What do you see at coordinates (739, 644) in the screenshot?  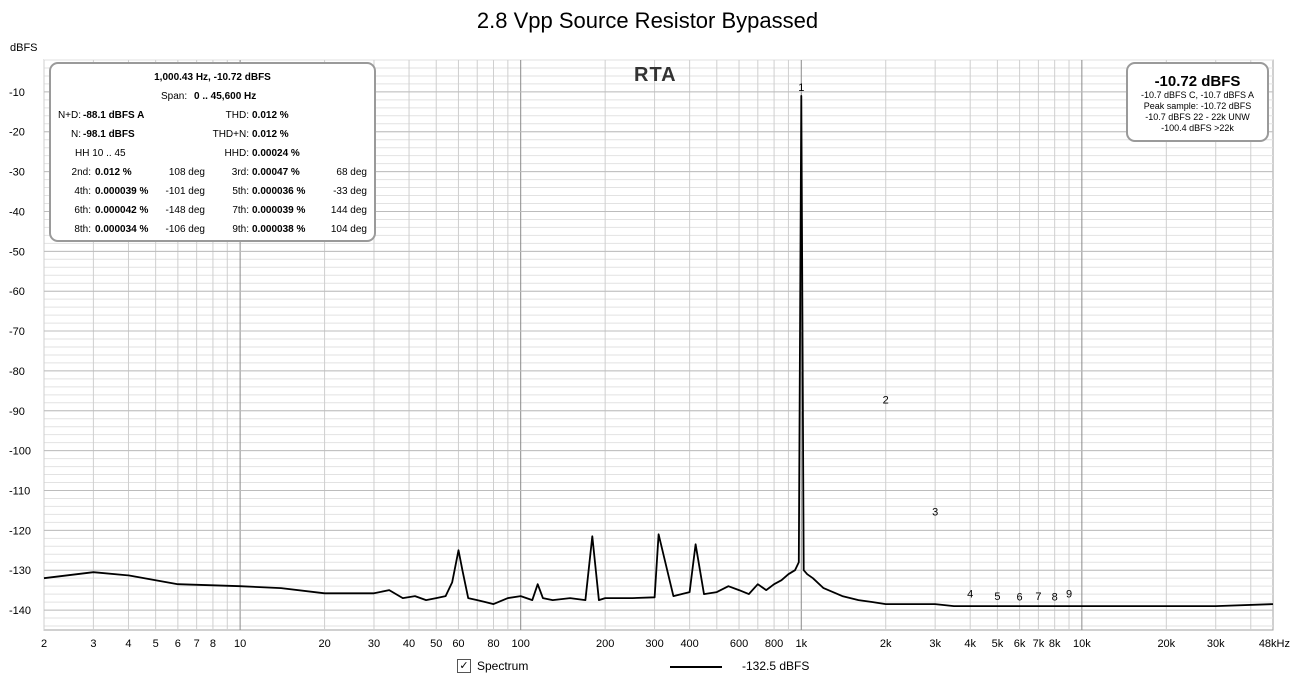 I see `x-tick-label: 600` at bounding box center [739, 644].